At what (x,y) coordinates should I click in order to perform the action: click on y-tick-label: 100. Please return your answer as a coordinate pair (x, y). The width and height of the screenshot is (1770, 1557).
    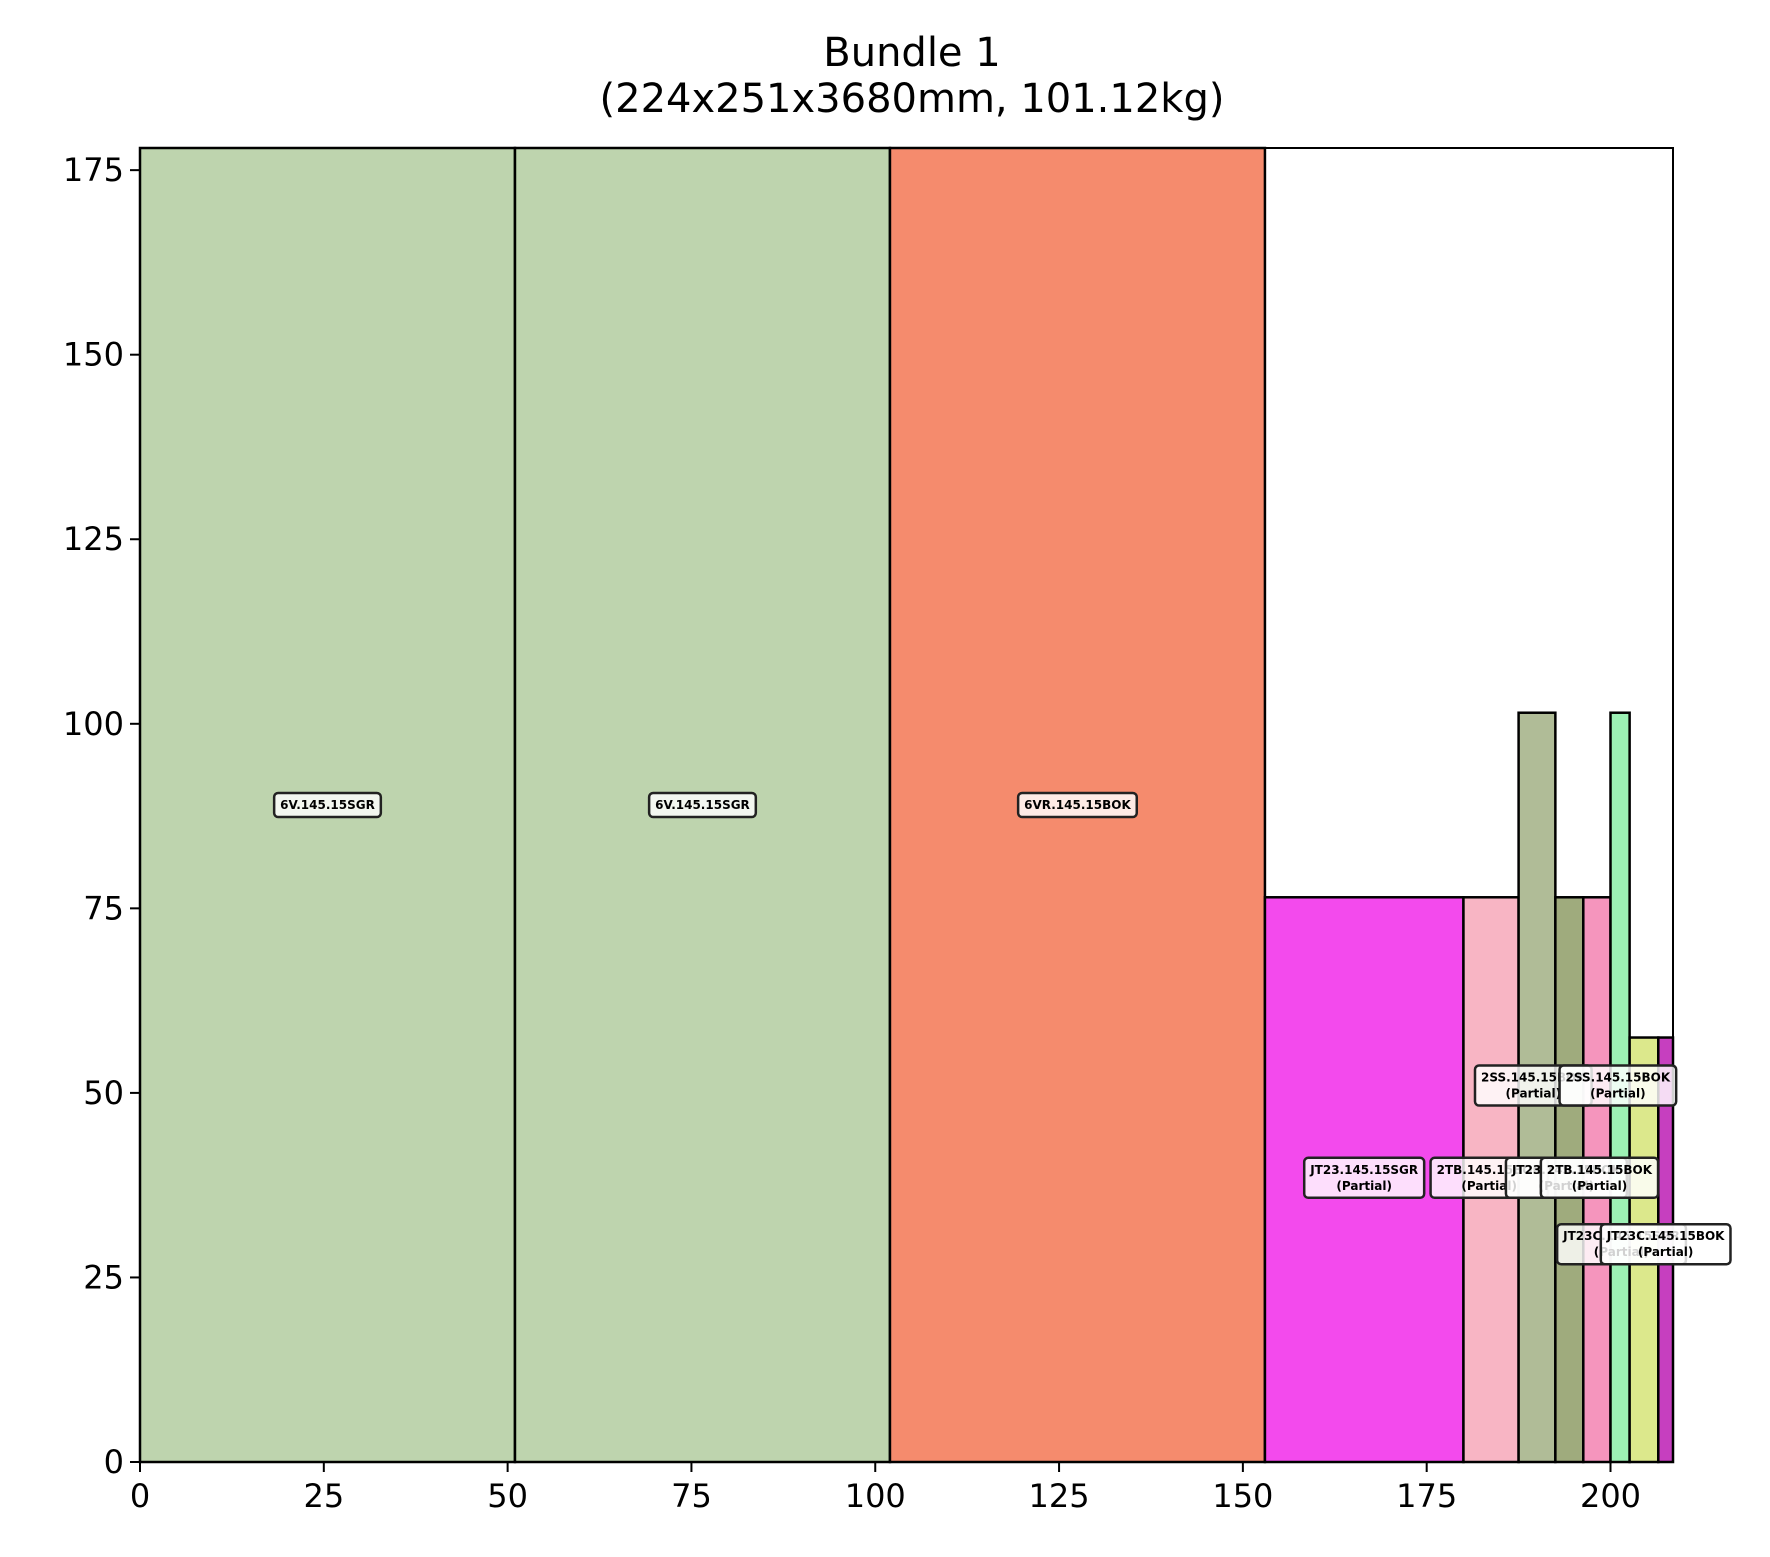
    Looking at the image, I should click on (93, 724).